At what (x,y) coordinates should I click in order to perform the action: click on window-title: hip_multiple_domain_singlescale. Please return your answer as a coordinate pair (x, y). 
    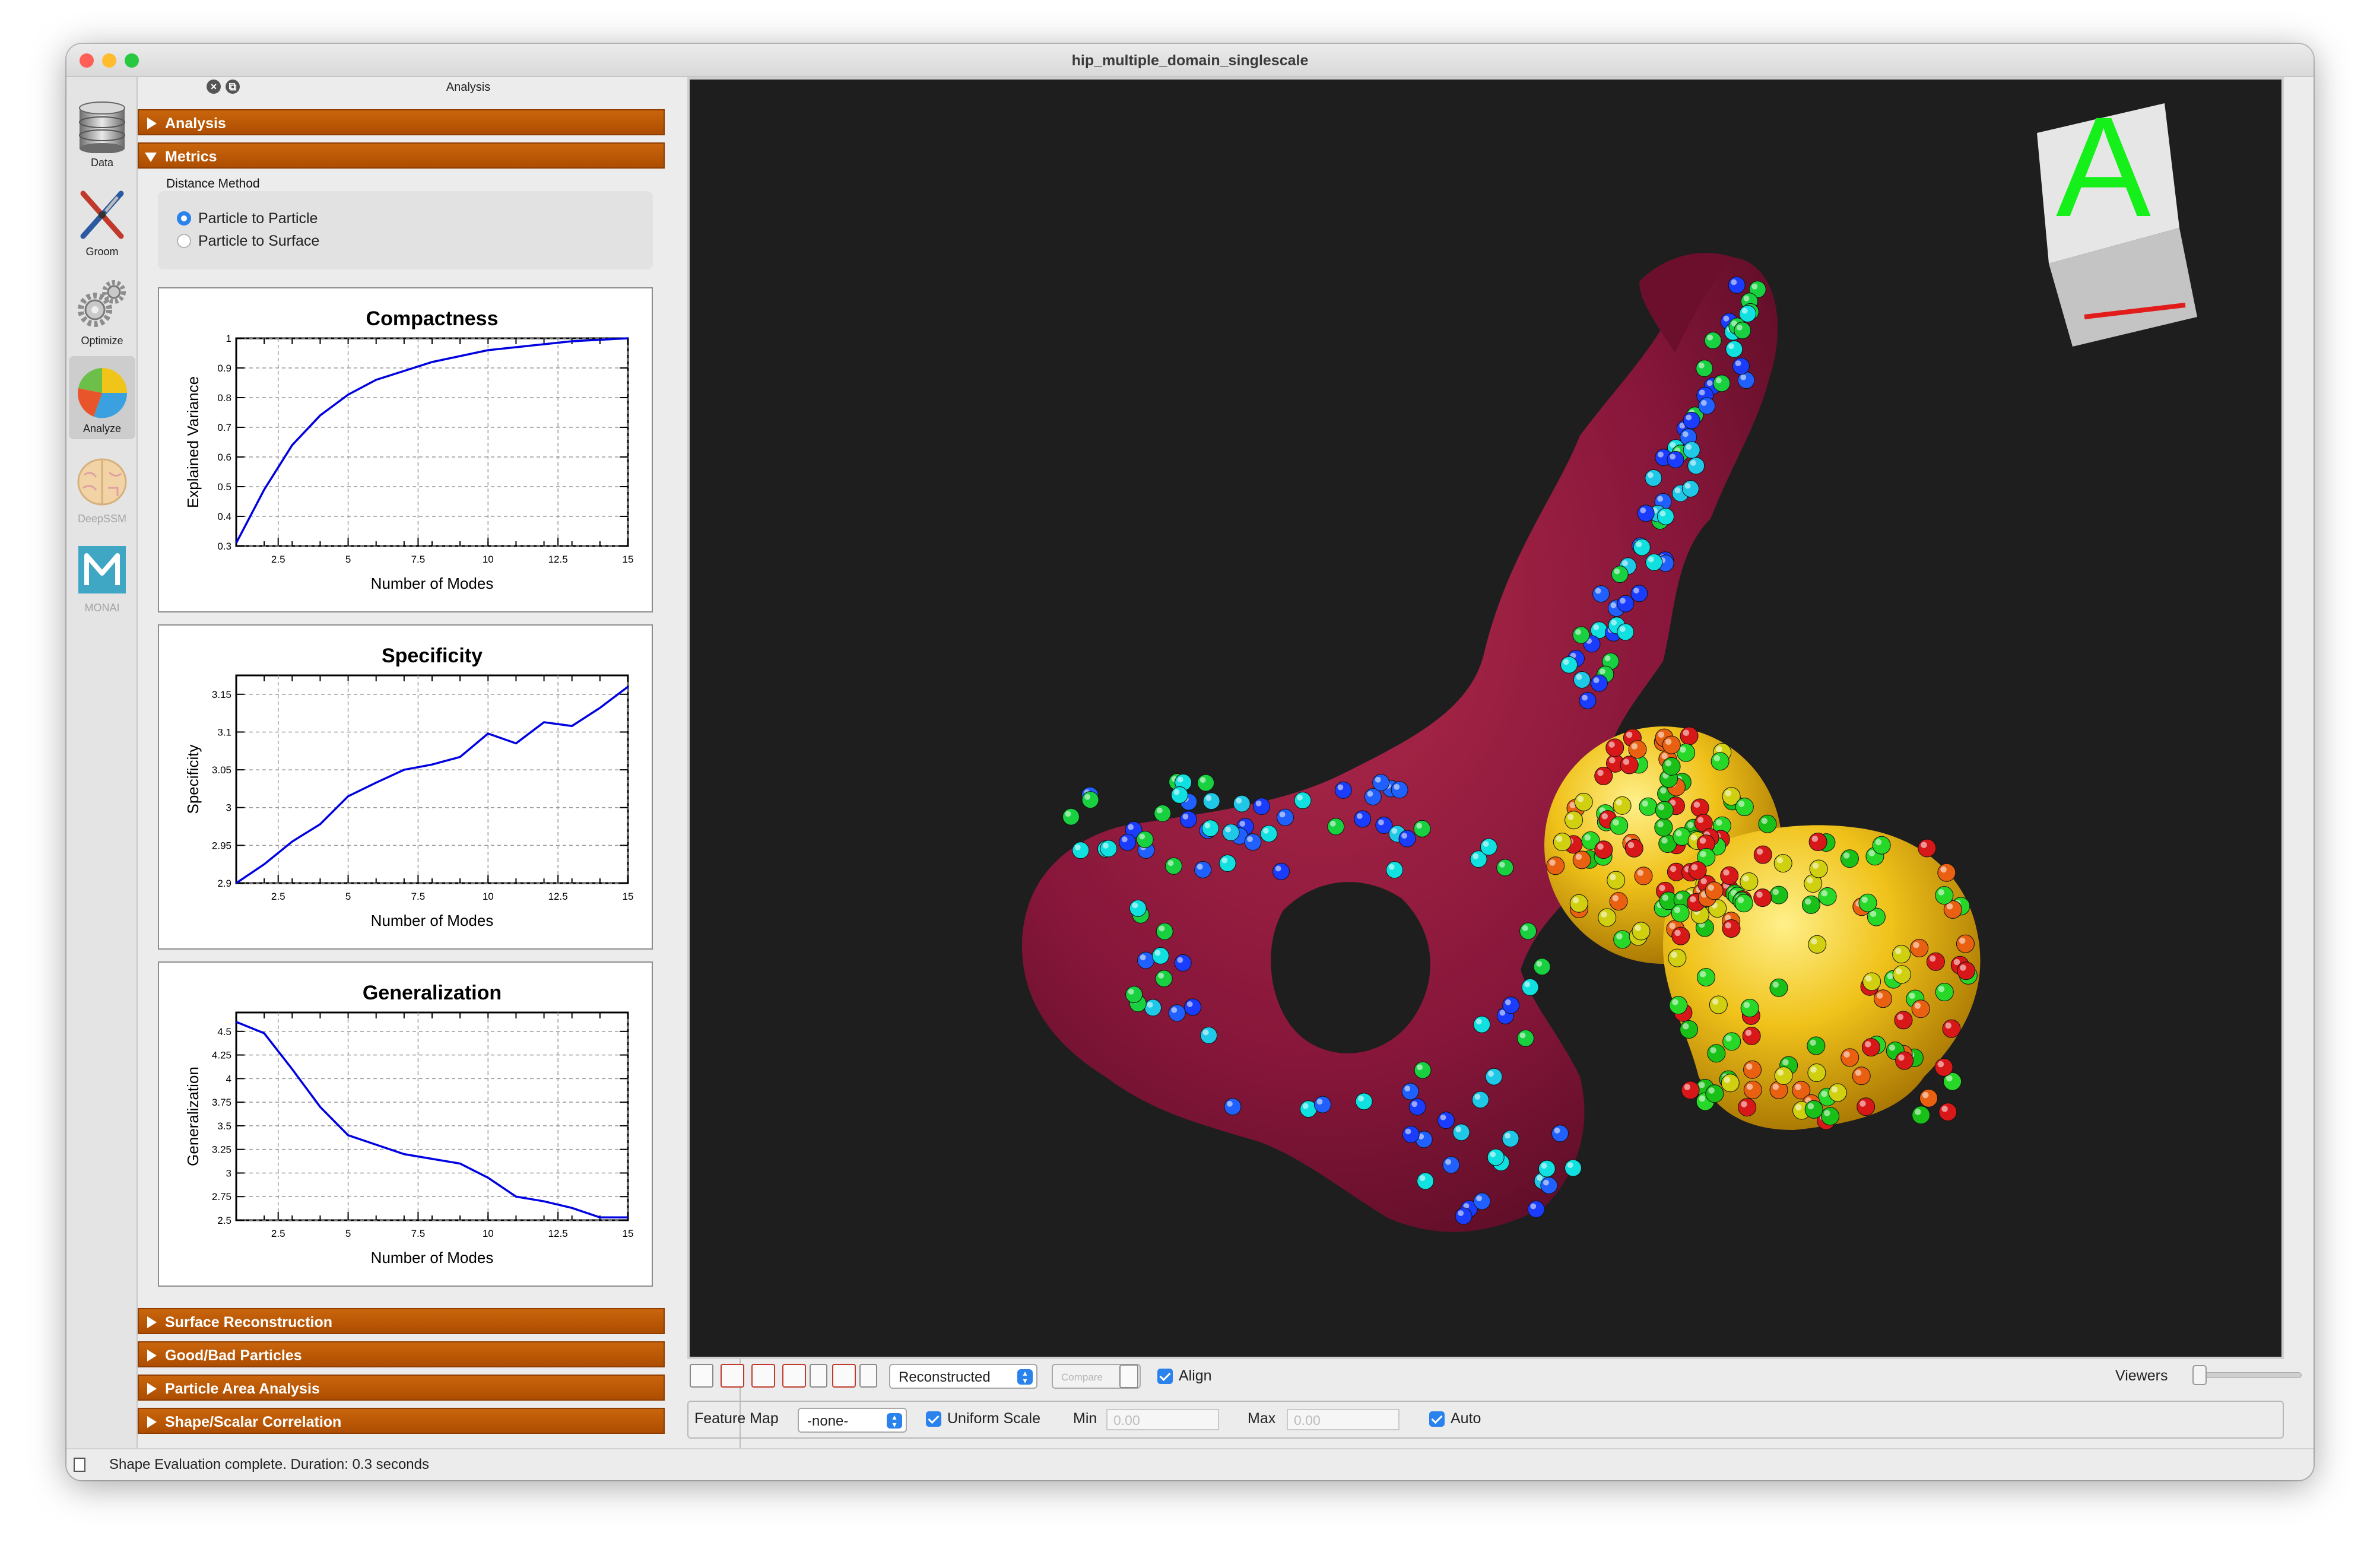
    Looking at the image, I should click on (1190, 60).